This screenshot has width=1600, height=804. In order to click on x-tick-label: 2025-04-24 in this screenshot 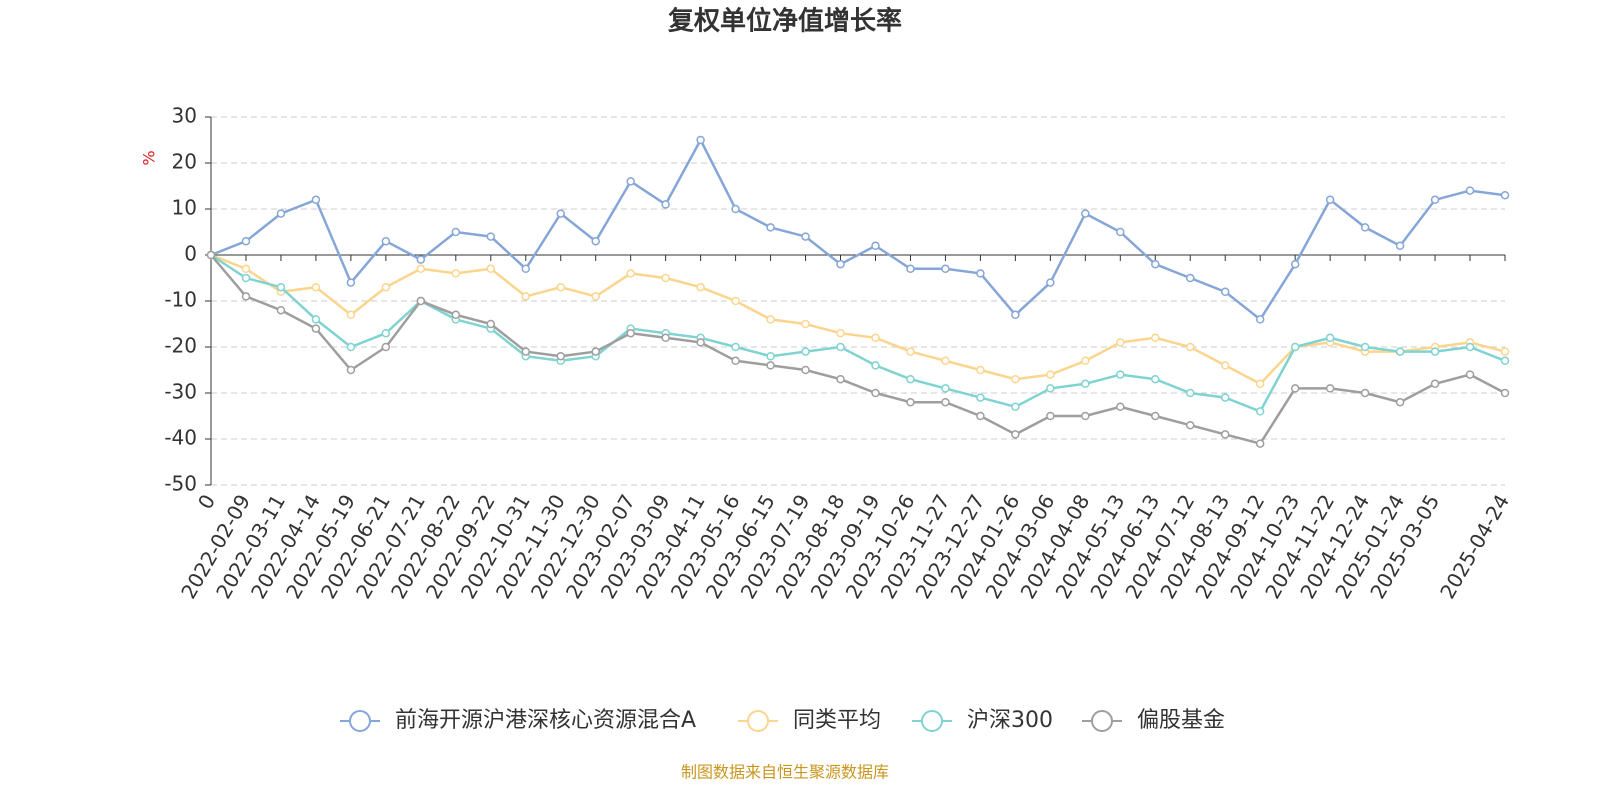, I will do `click(1474, 546)`.